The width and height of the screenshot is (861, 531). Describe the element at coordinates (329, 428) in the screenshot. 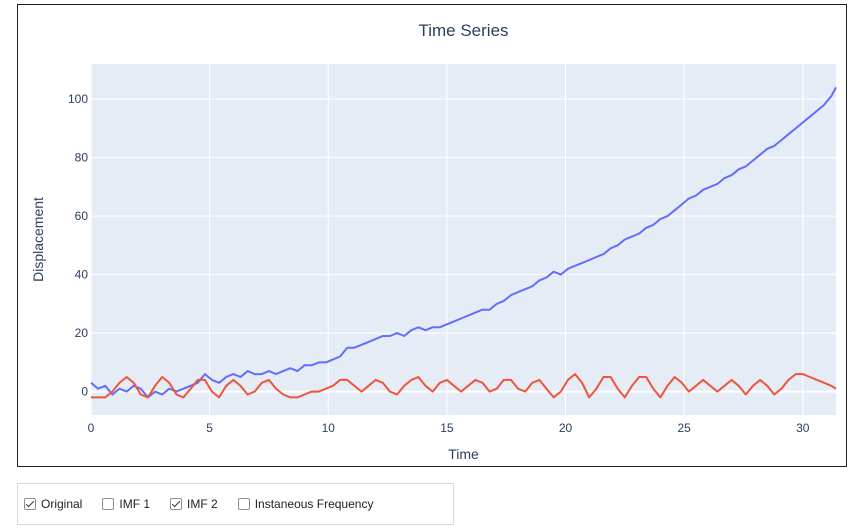

I see `x-tick-label: 10` at that location.